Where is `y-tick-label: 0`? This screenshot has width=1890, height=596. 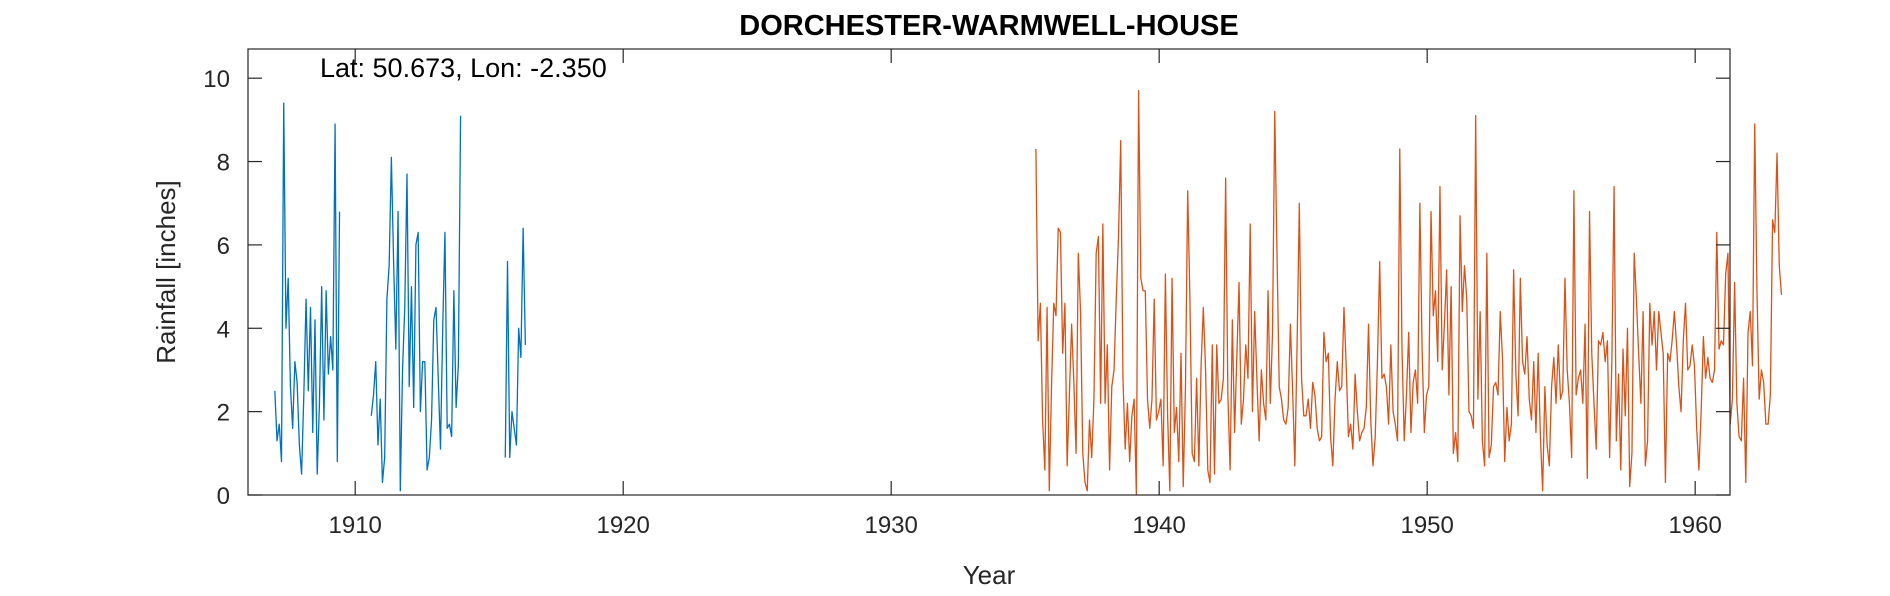 y-tick-label: 0 is located at coordinates (223, 496).